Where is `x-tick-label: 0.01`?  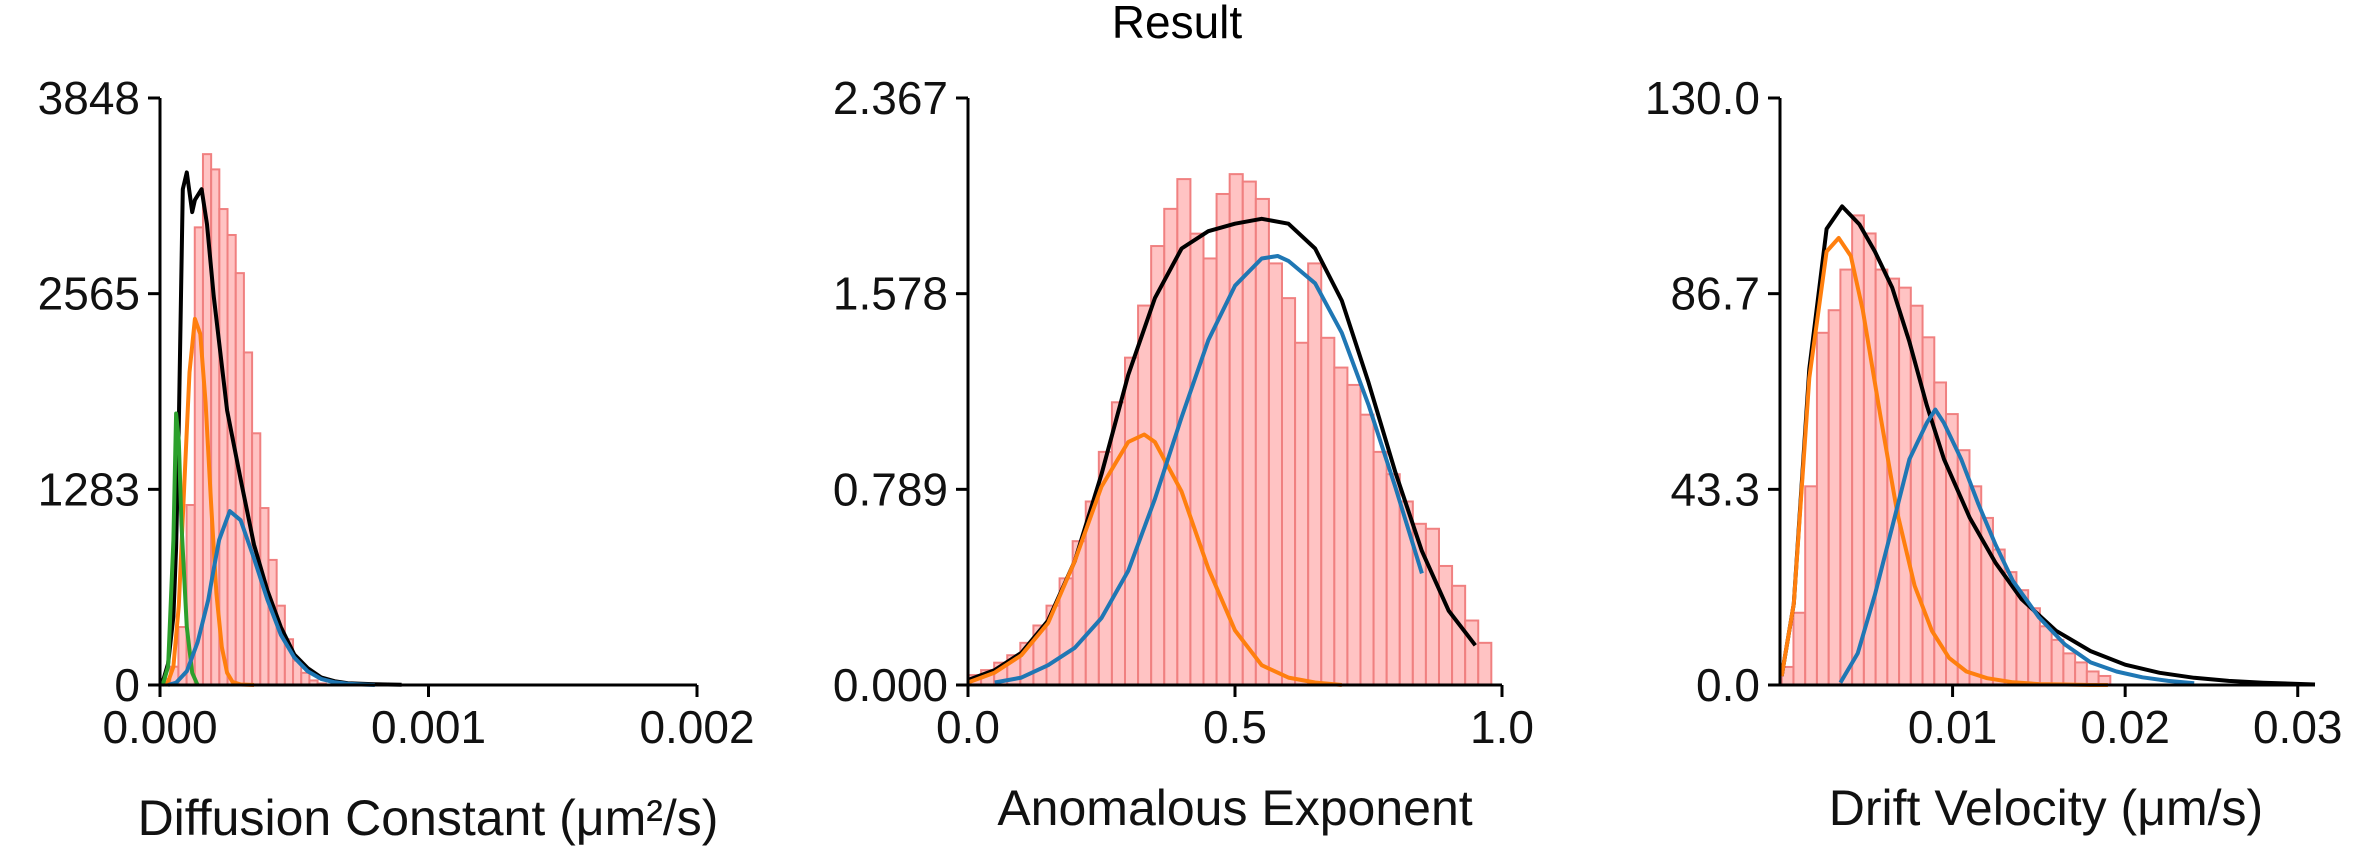
x-tick-label: 0.01 is located at coordinates (1953, 727).